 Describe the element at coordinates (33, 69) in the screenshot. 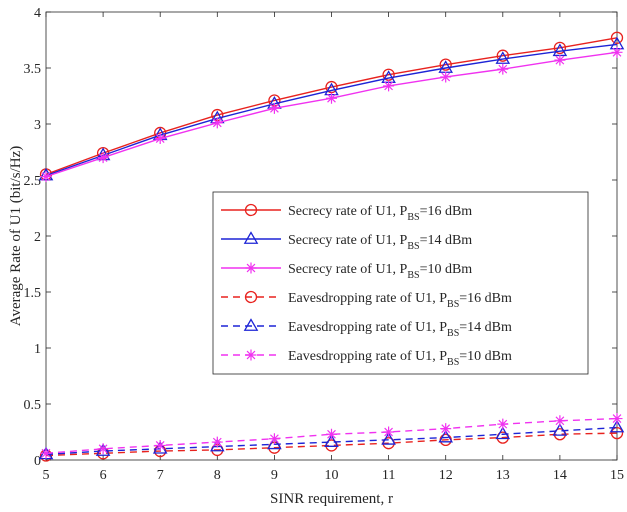

I see `y-tick-label: 3.5` at that location.